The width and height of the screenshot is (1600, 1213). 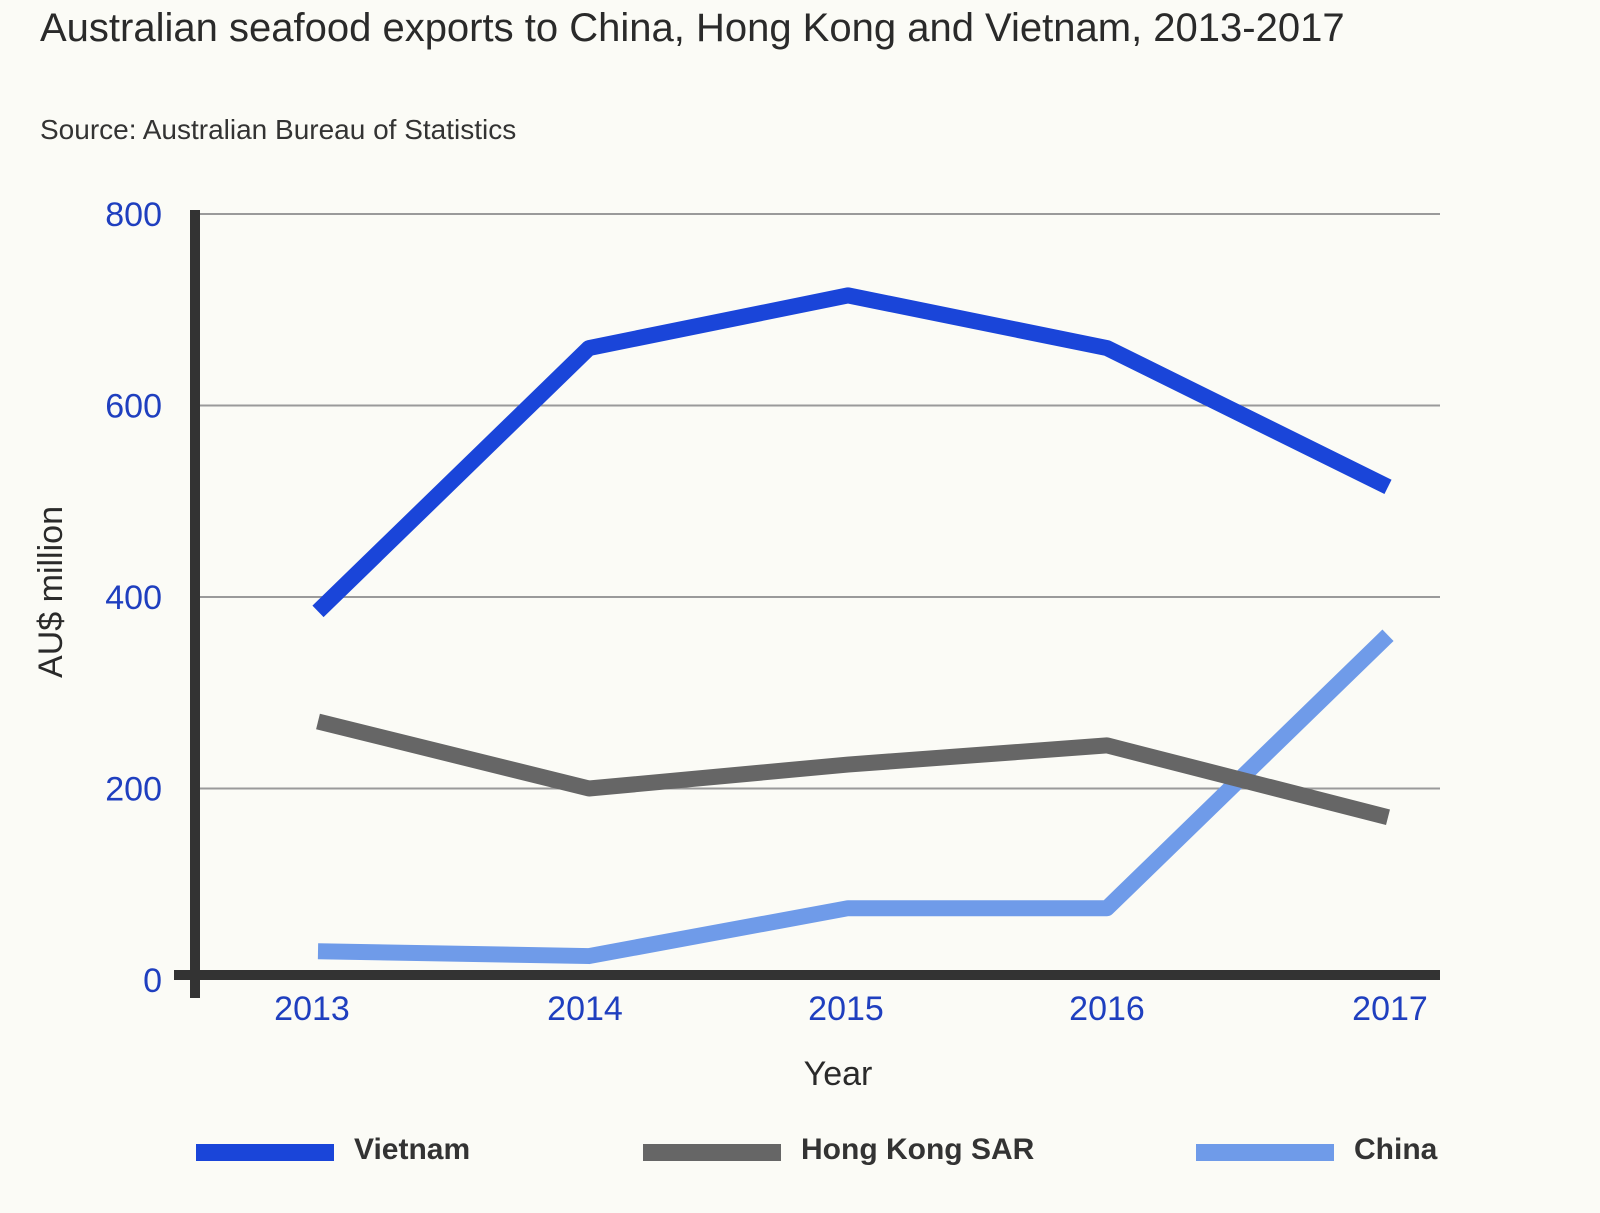 I want to click on x-tick-label: 2013, so click(x=312, y=1009).